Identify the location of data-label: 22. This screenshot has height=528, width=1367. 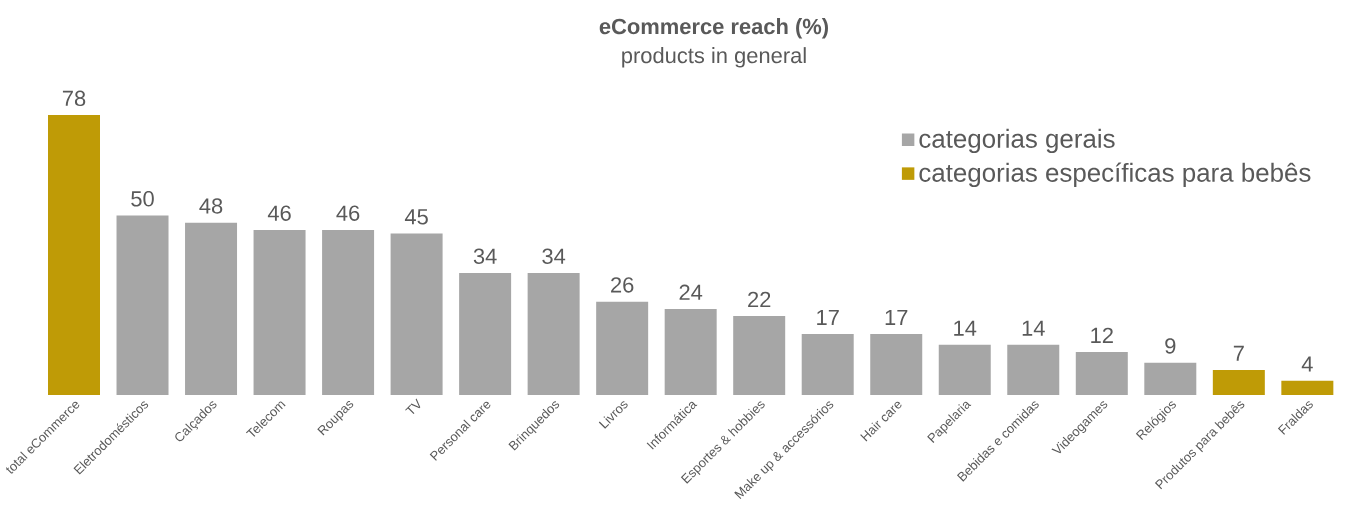
(759, 299).